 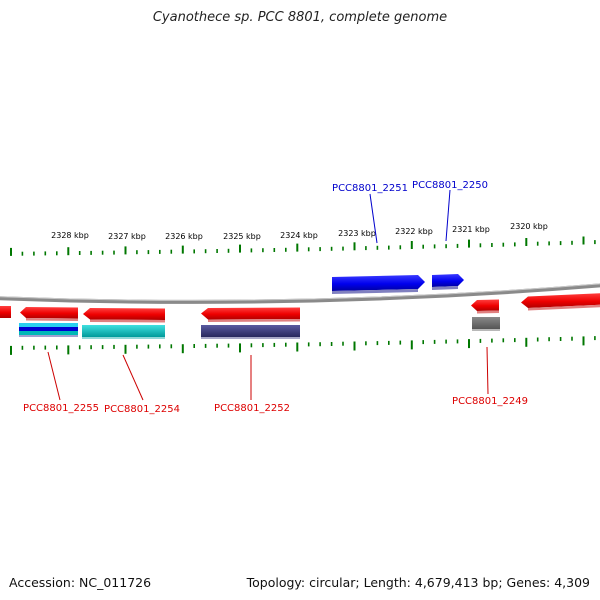 What do you see at coordinates (357, 233) in the screenshot?
I see `tick-label-2323: 2323 kbp` at bounding box center [357, 233].